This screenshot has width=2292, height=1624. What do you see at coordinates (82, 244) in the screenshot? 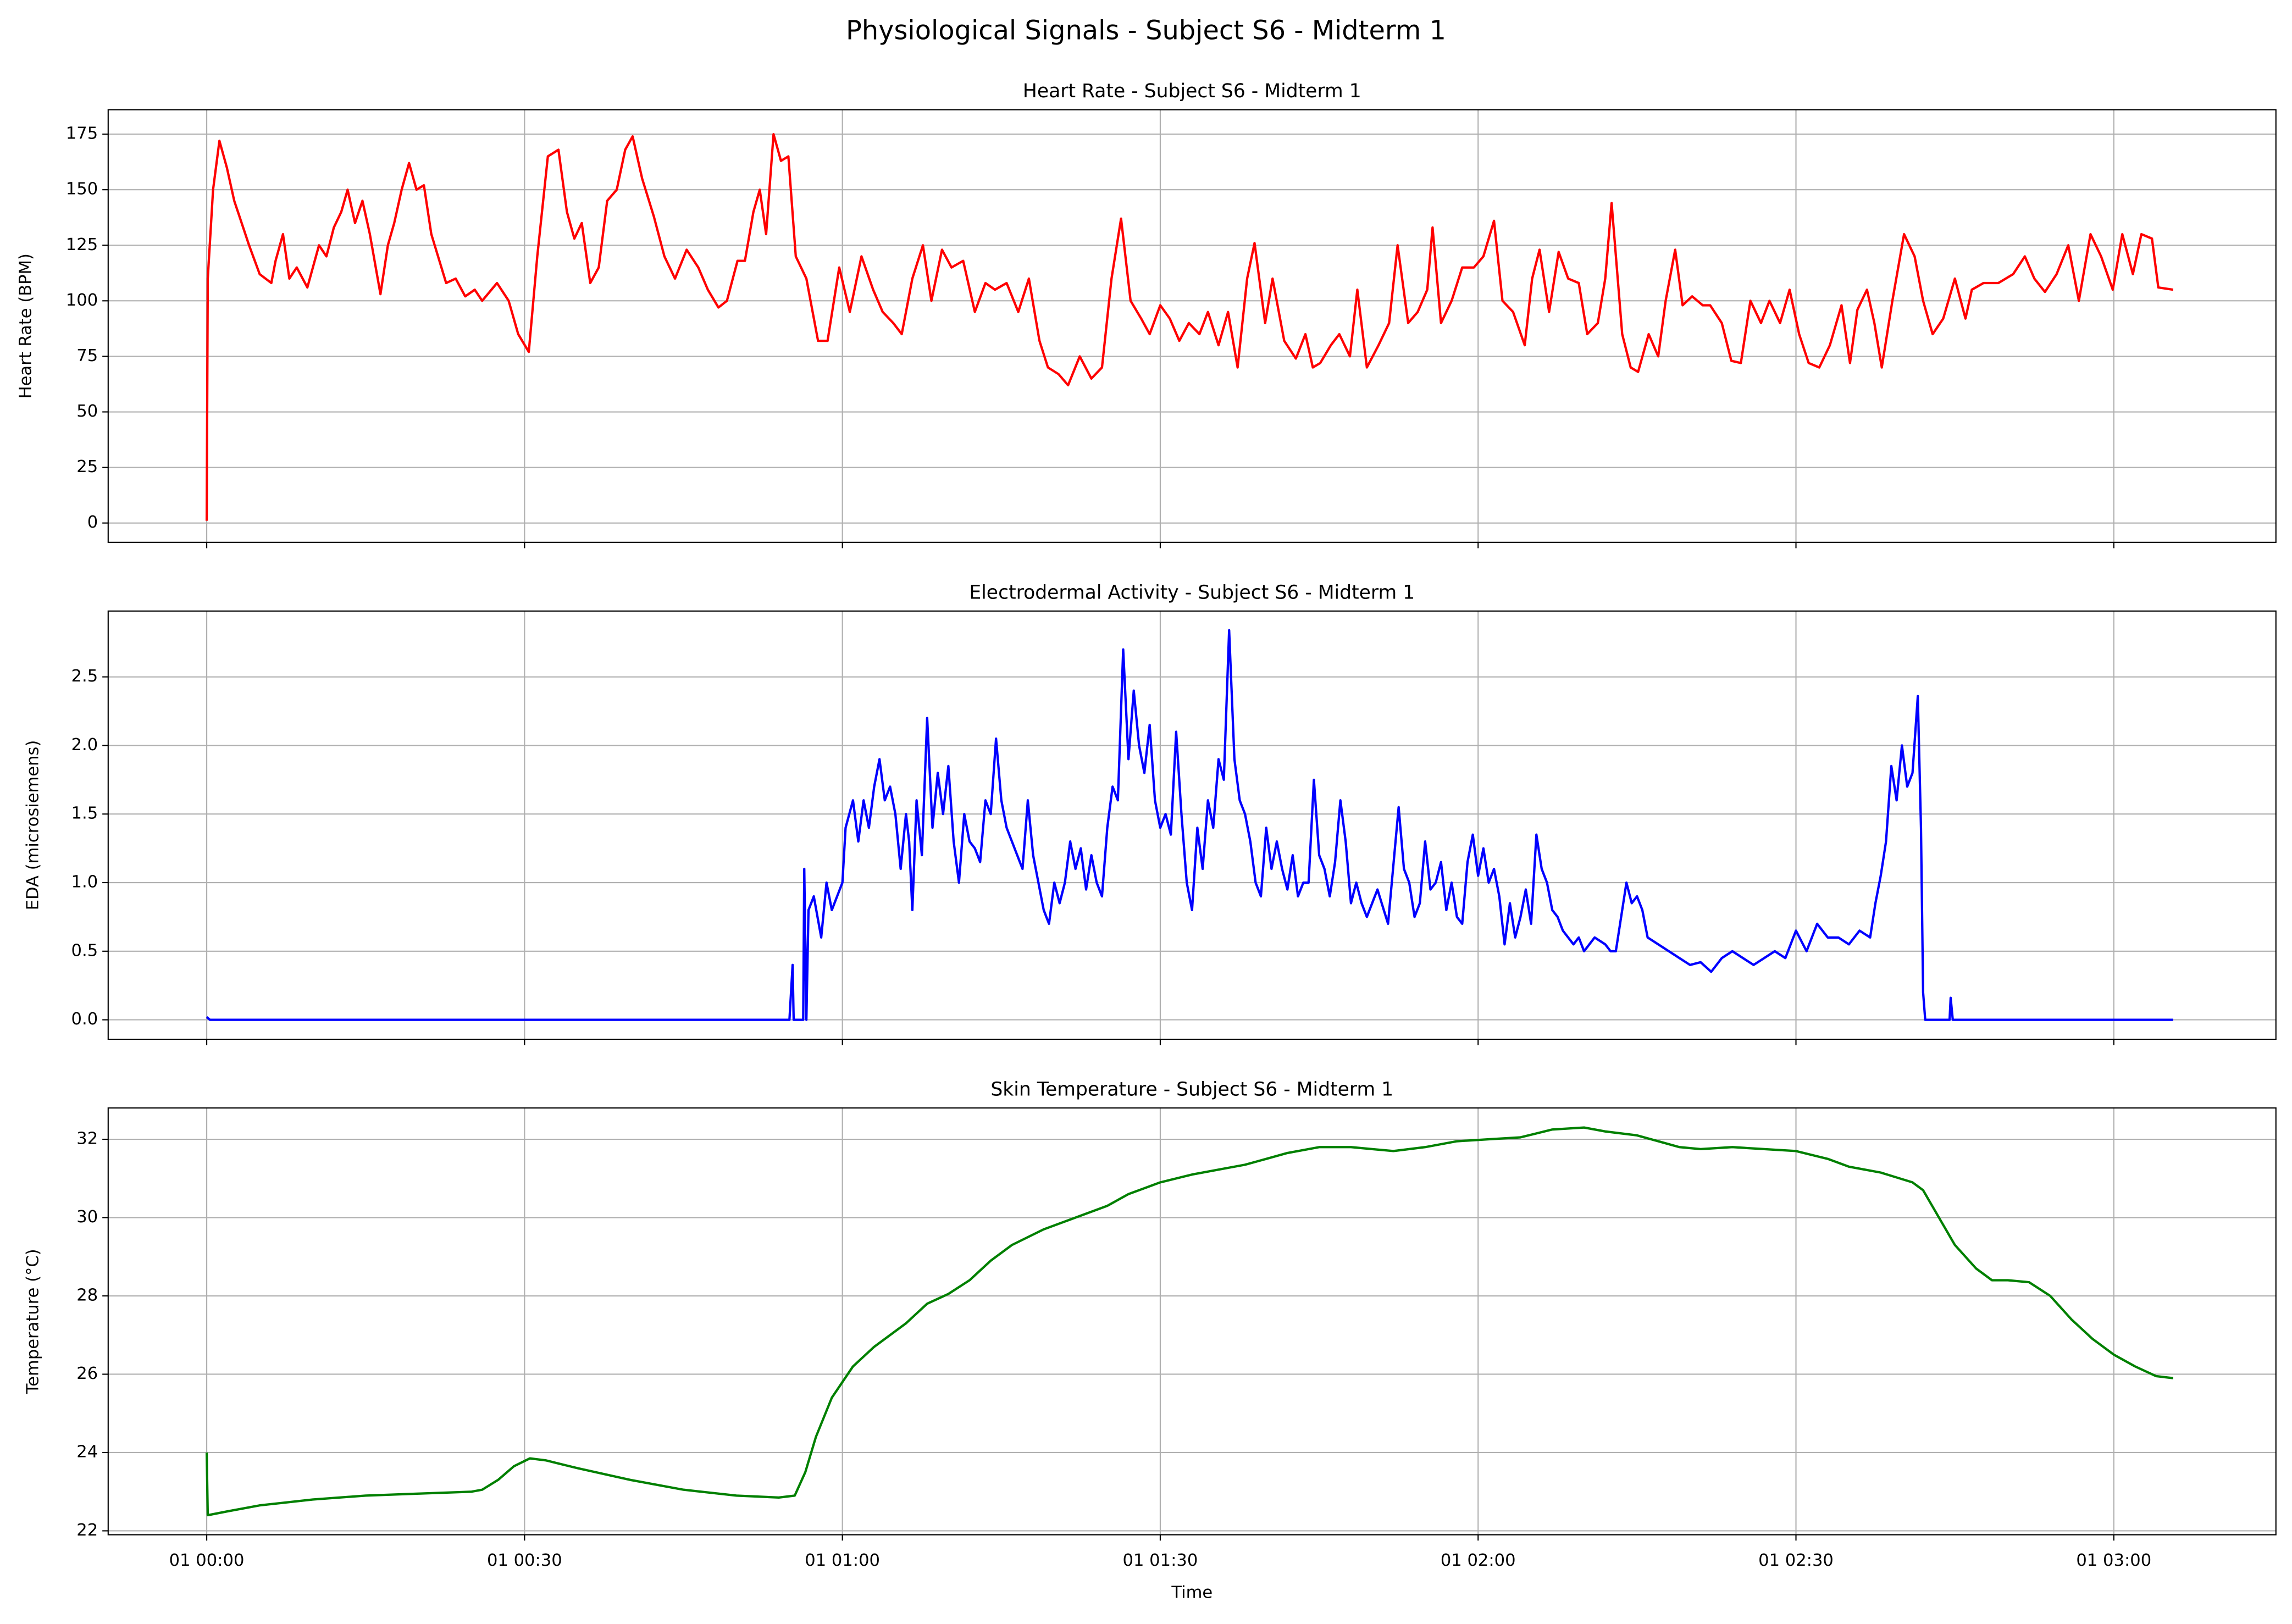
I see `y-tick-label: 125` at bounding box center [82, 244].